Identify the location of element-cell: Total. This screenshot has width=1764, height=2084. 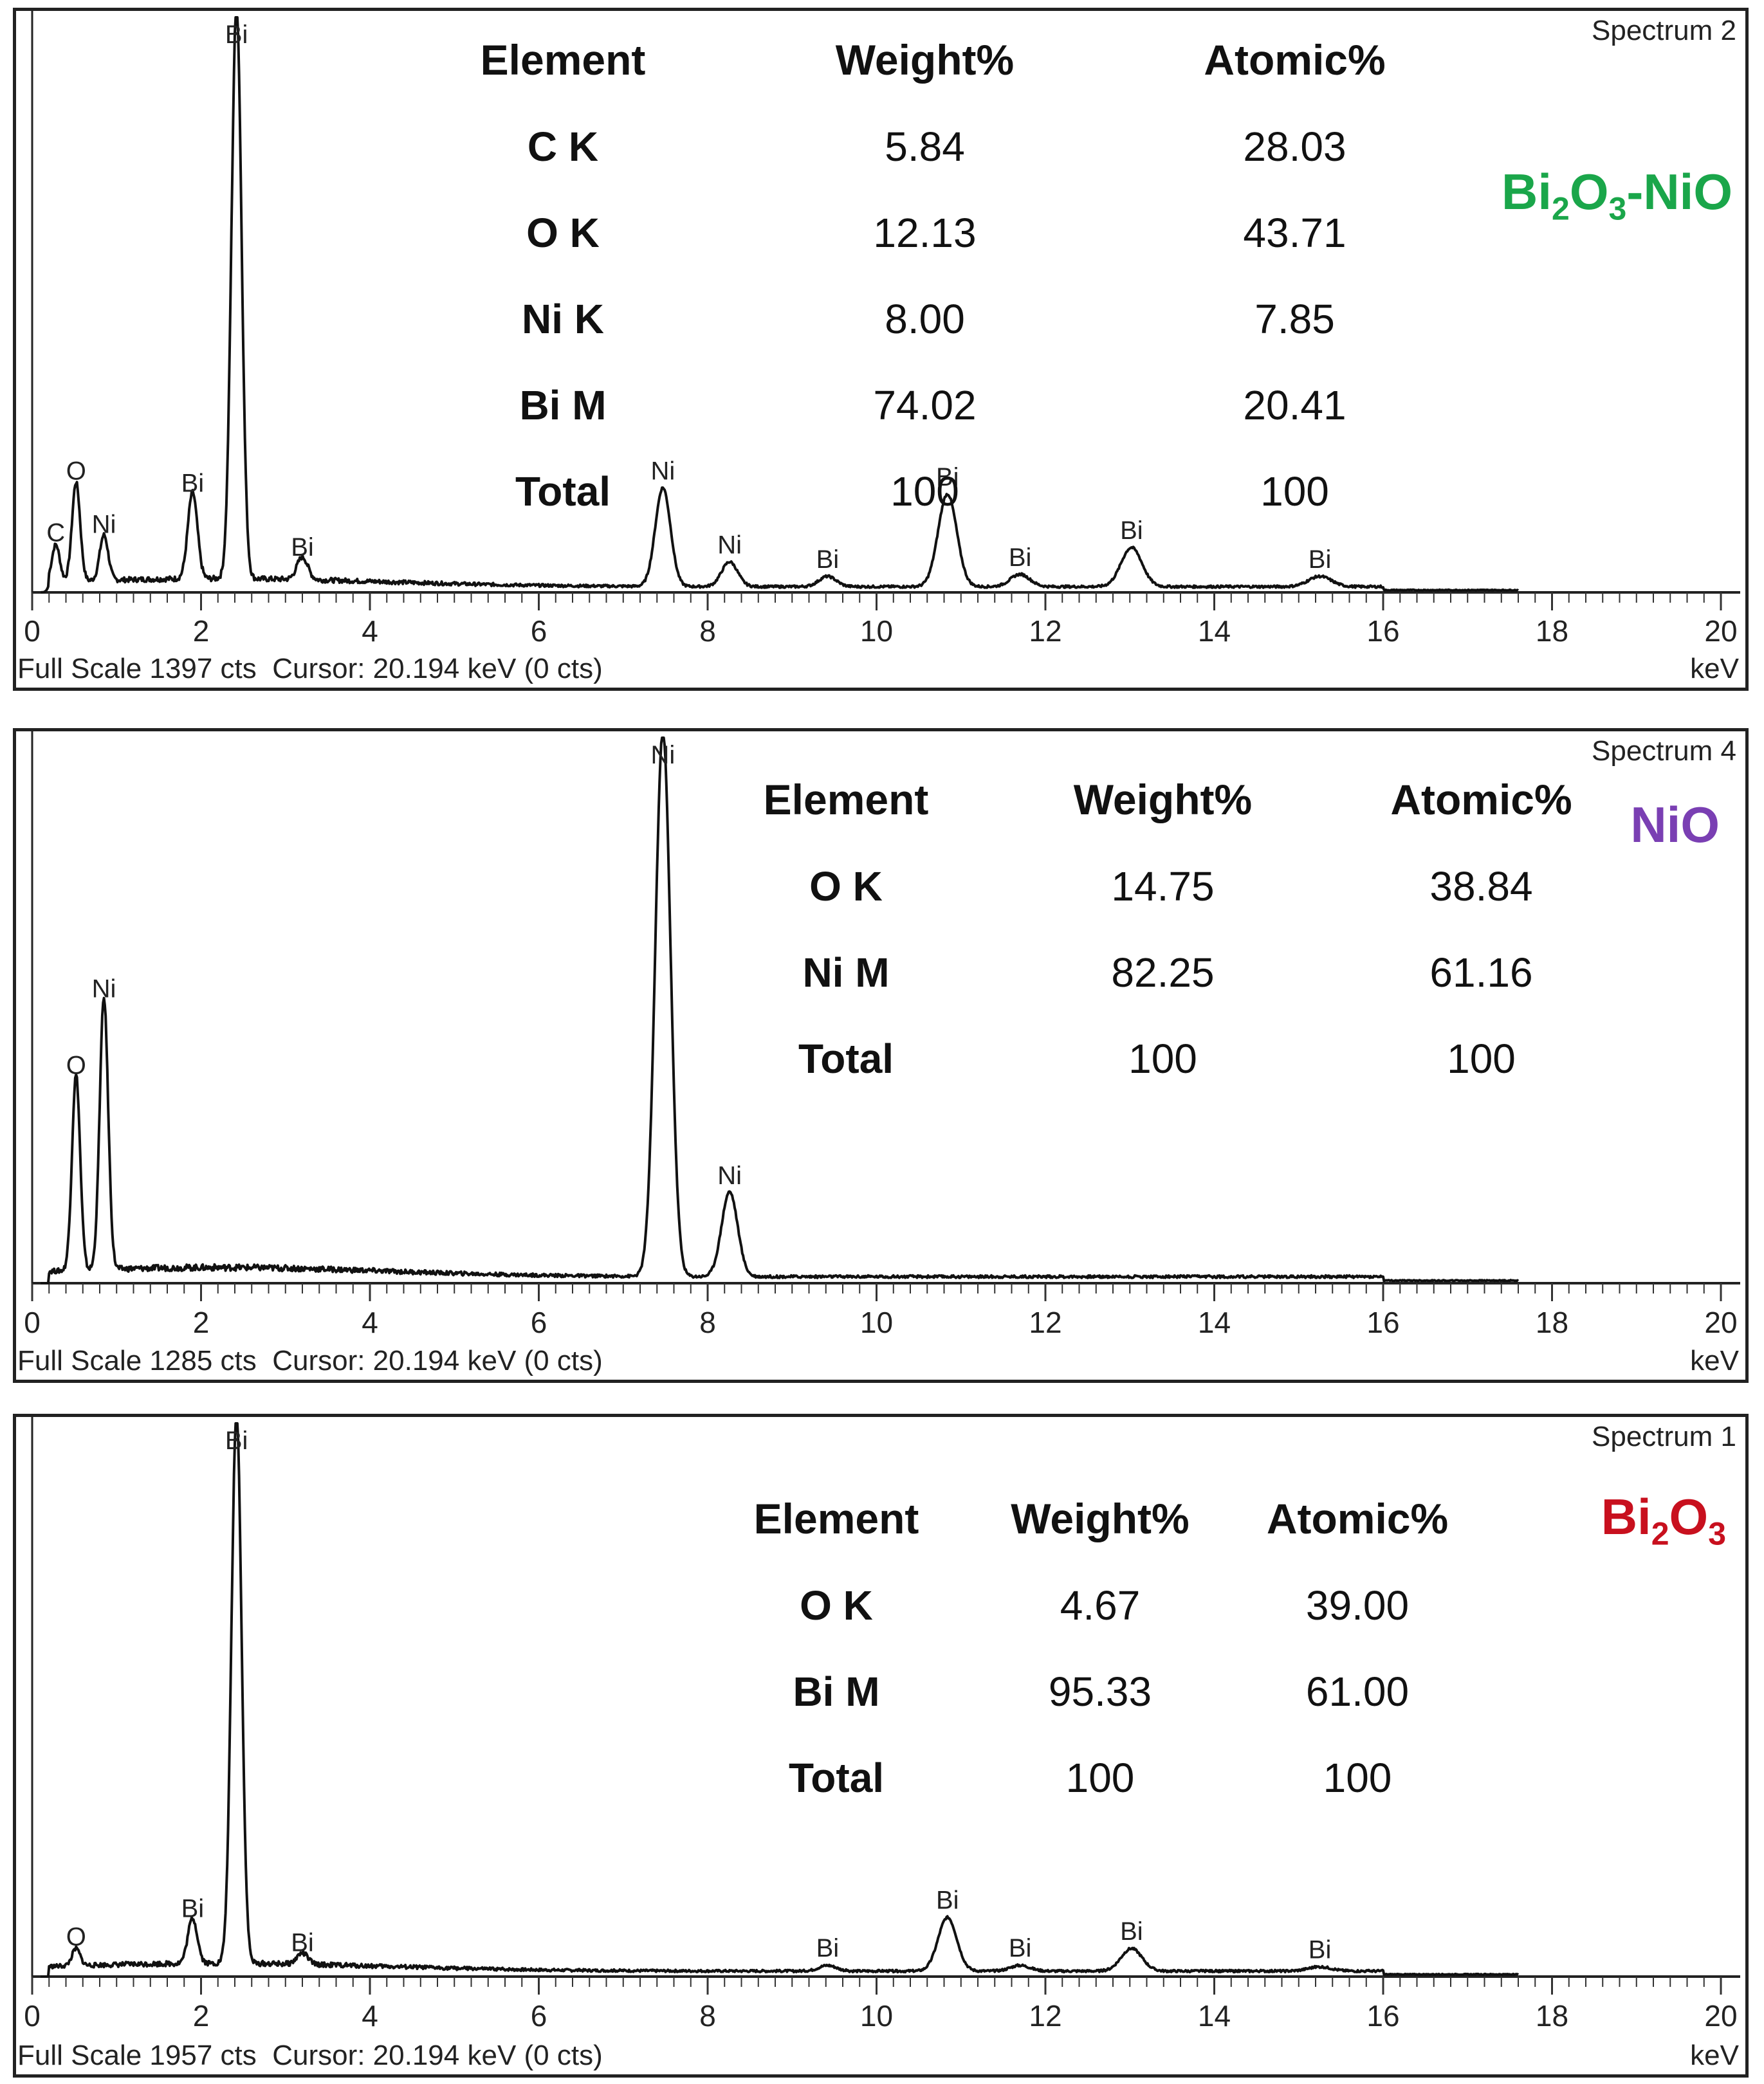
(563, 491).